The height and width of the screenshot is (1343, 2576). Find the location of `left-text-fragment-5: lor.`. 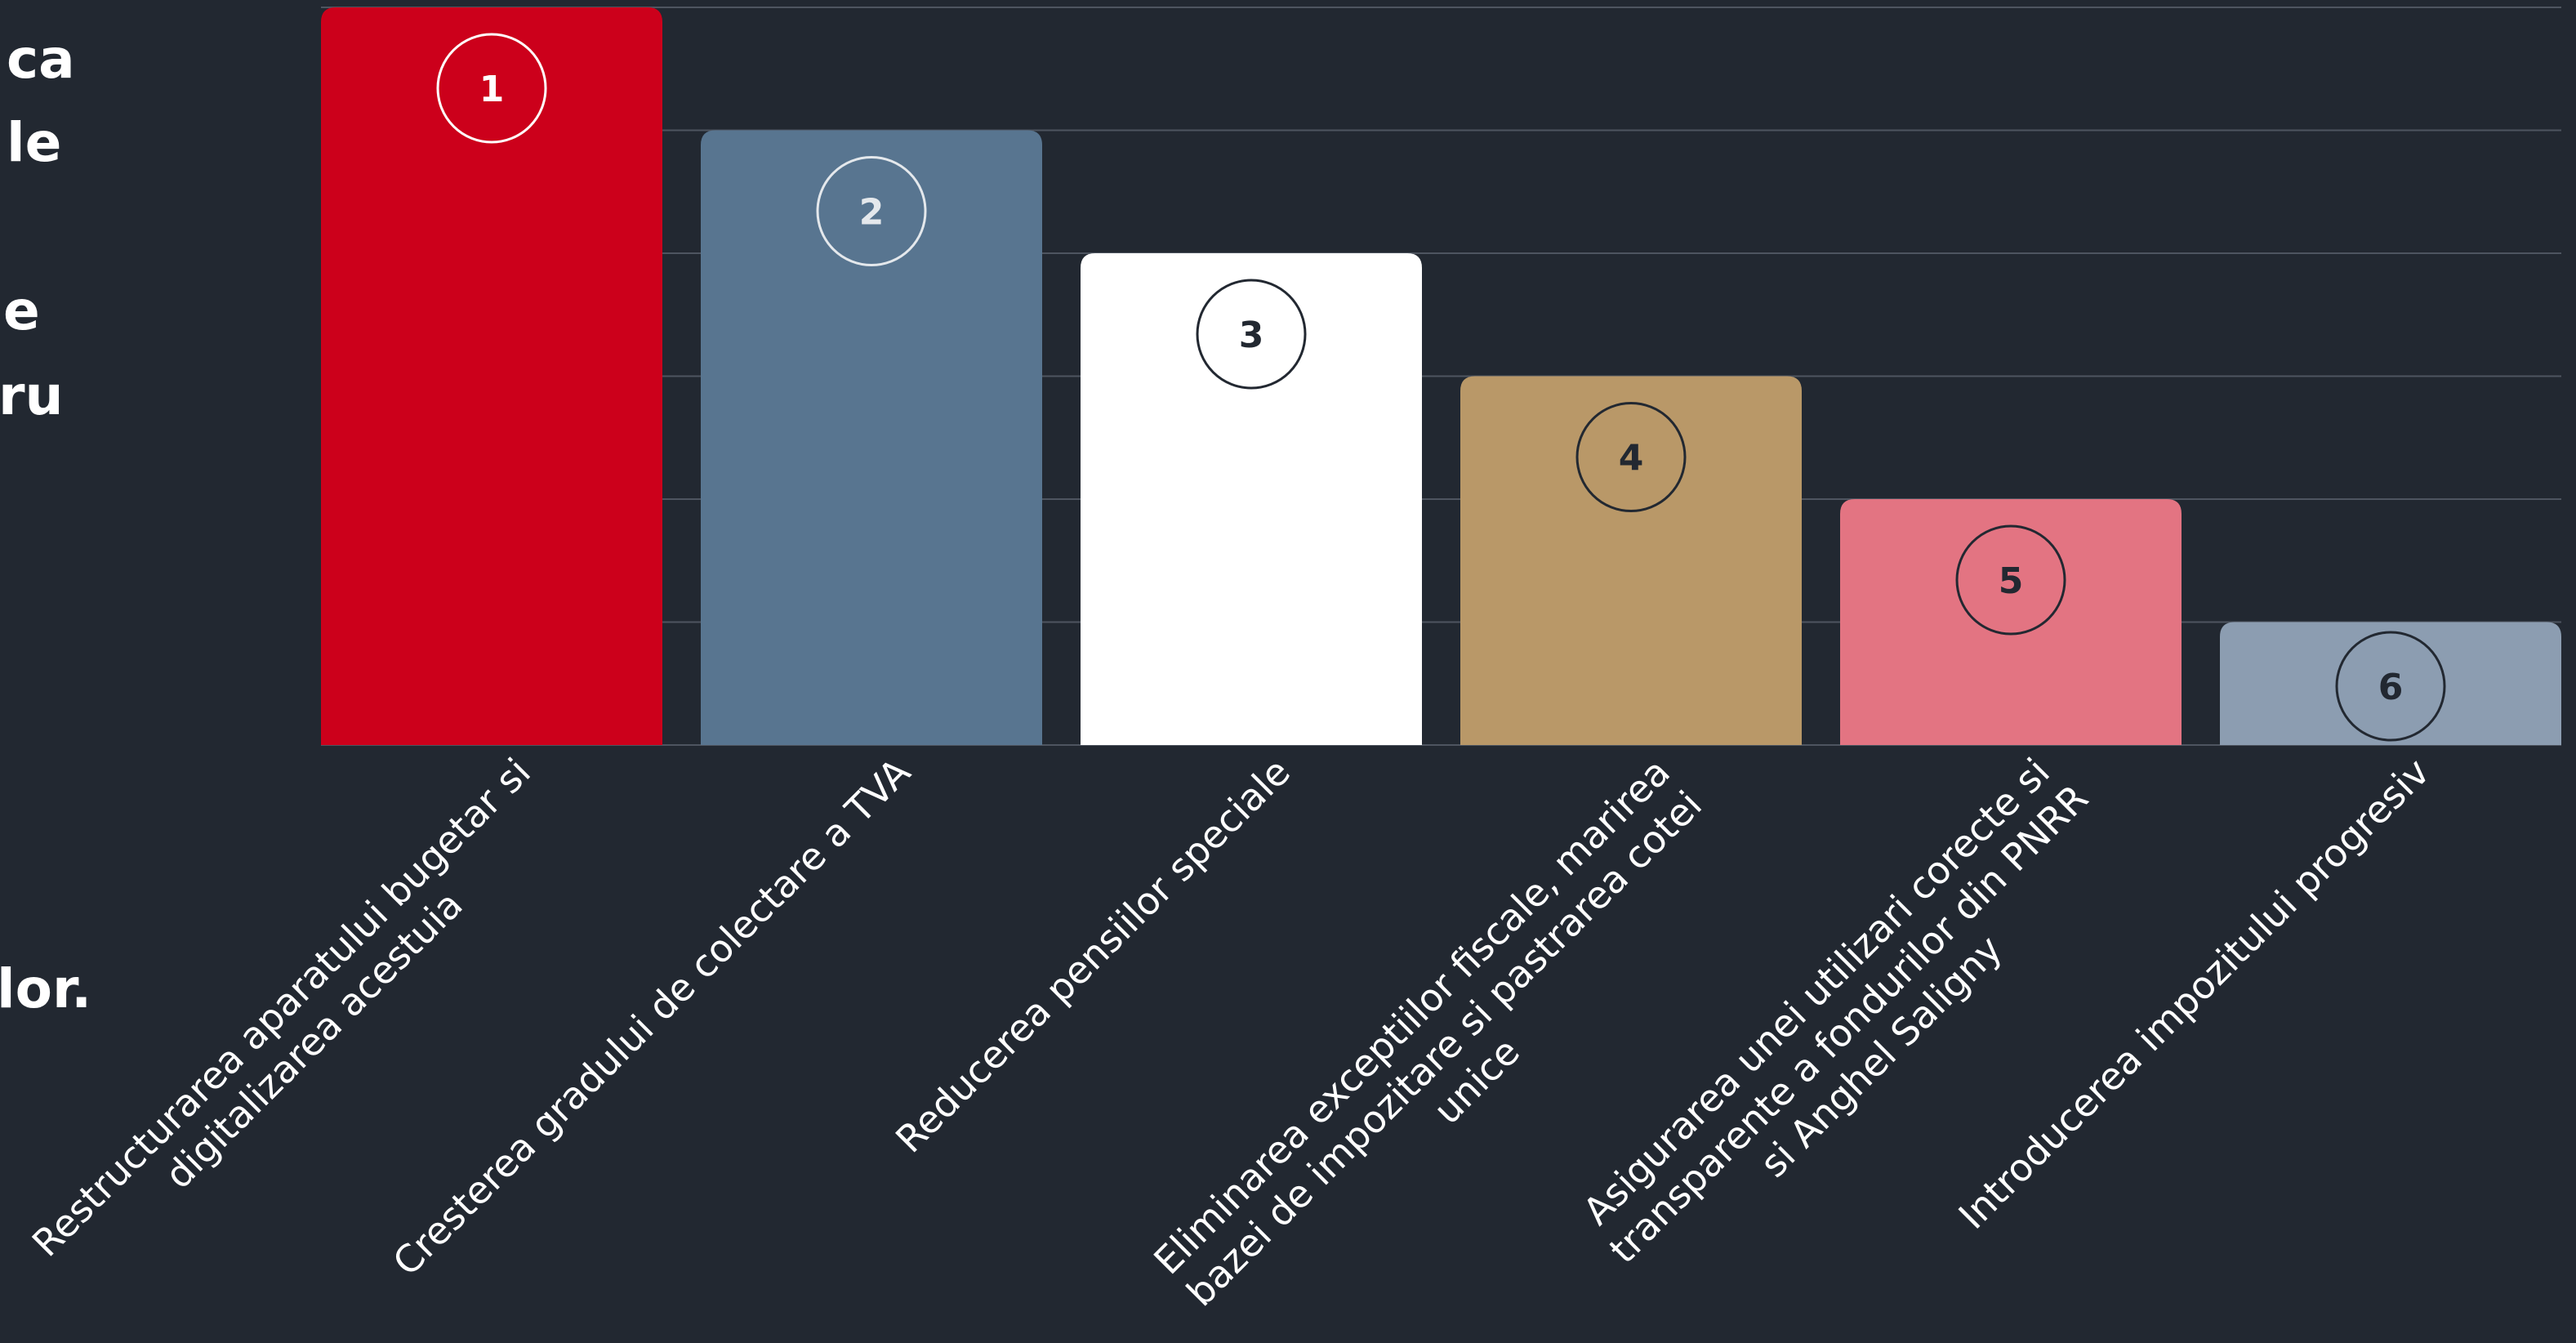

left-text-fragment-5: lor. is located at coordinates (46, 988).